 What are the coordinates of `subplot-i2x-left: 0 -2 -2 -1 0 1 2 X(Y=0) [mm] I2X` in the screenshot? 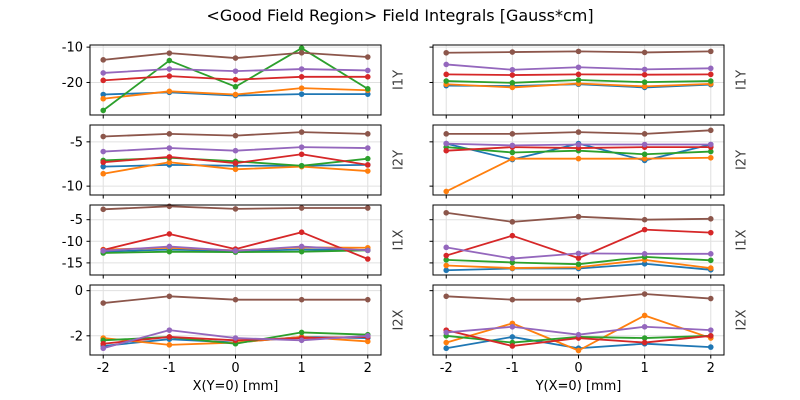 It's located at (238, 339).